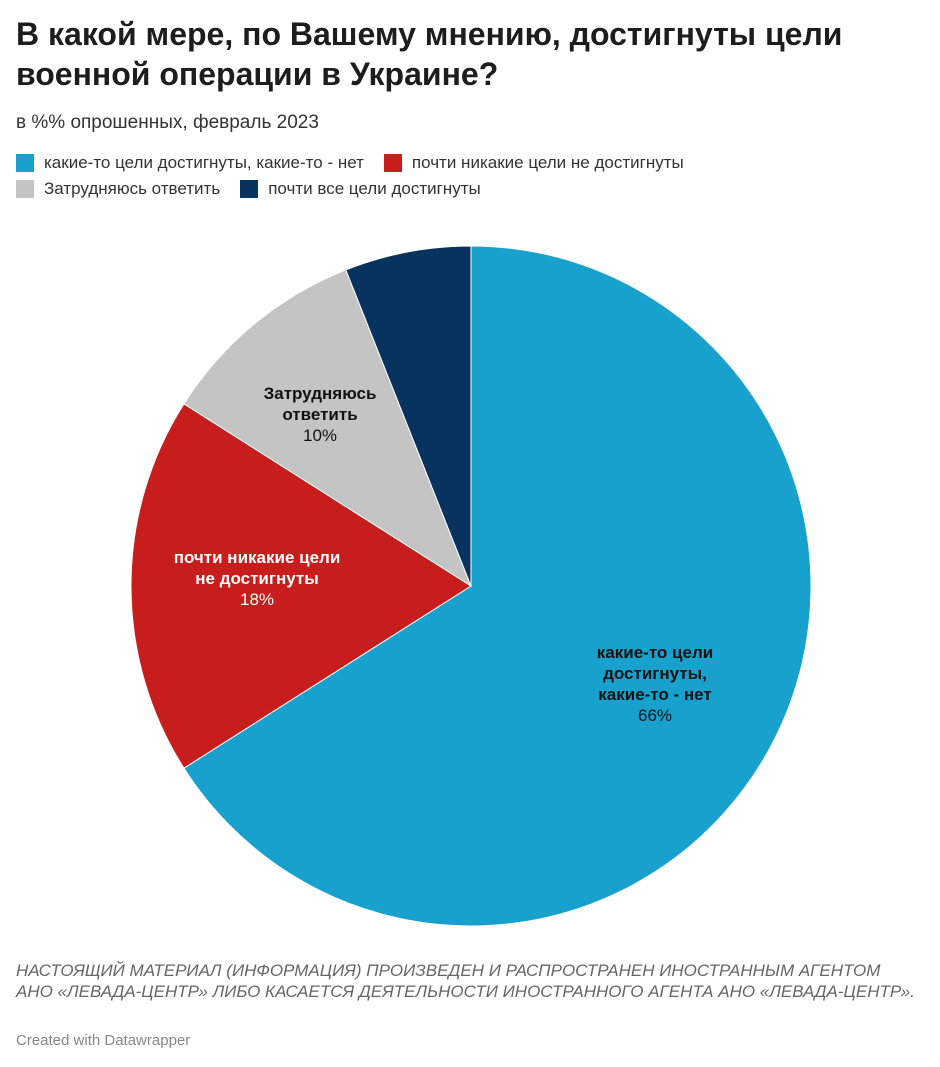  What do you see at coordinates (374, 188) in the screenshot?
I see `legend-label: почти все цели достигнуты` at bounding box center [374, 188].